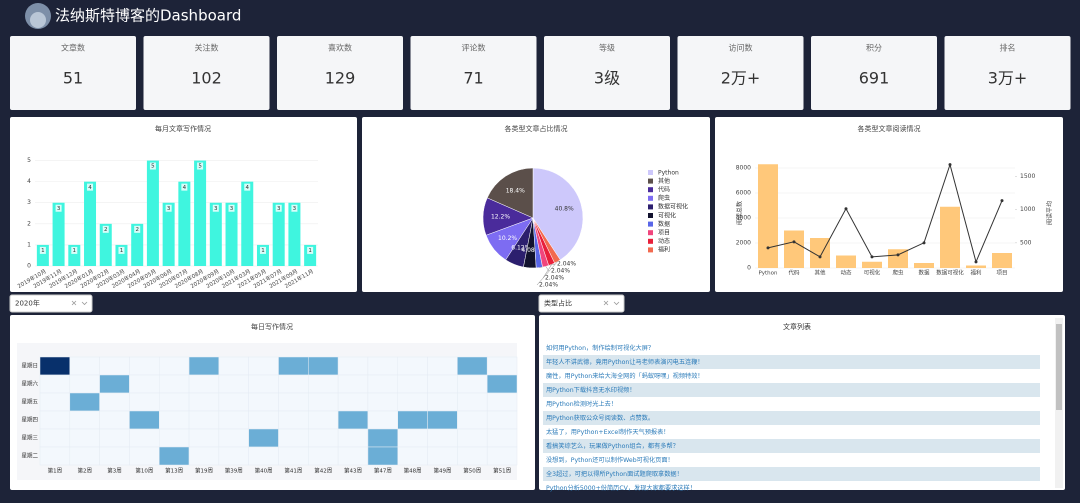 This screenshot has height=503, width=1080. I want to click on chart-title: 各类型文章占比情况, so click(536, 128).